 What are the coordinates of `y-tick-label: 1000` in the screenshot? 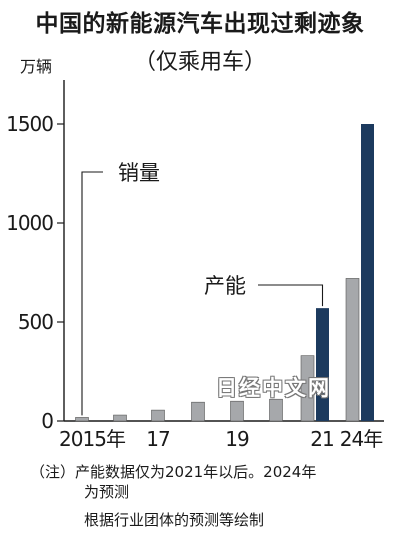 It's located at (29, 223).